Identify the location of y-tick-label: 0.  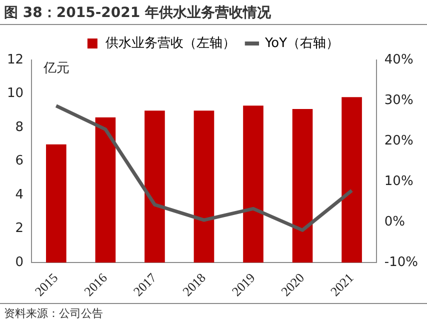
(19, 262).